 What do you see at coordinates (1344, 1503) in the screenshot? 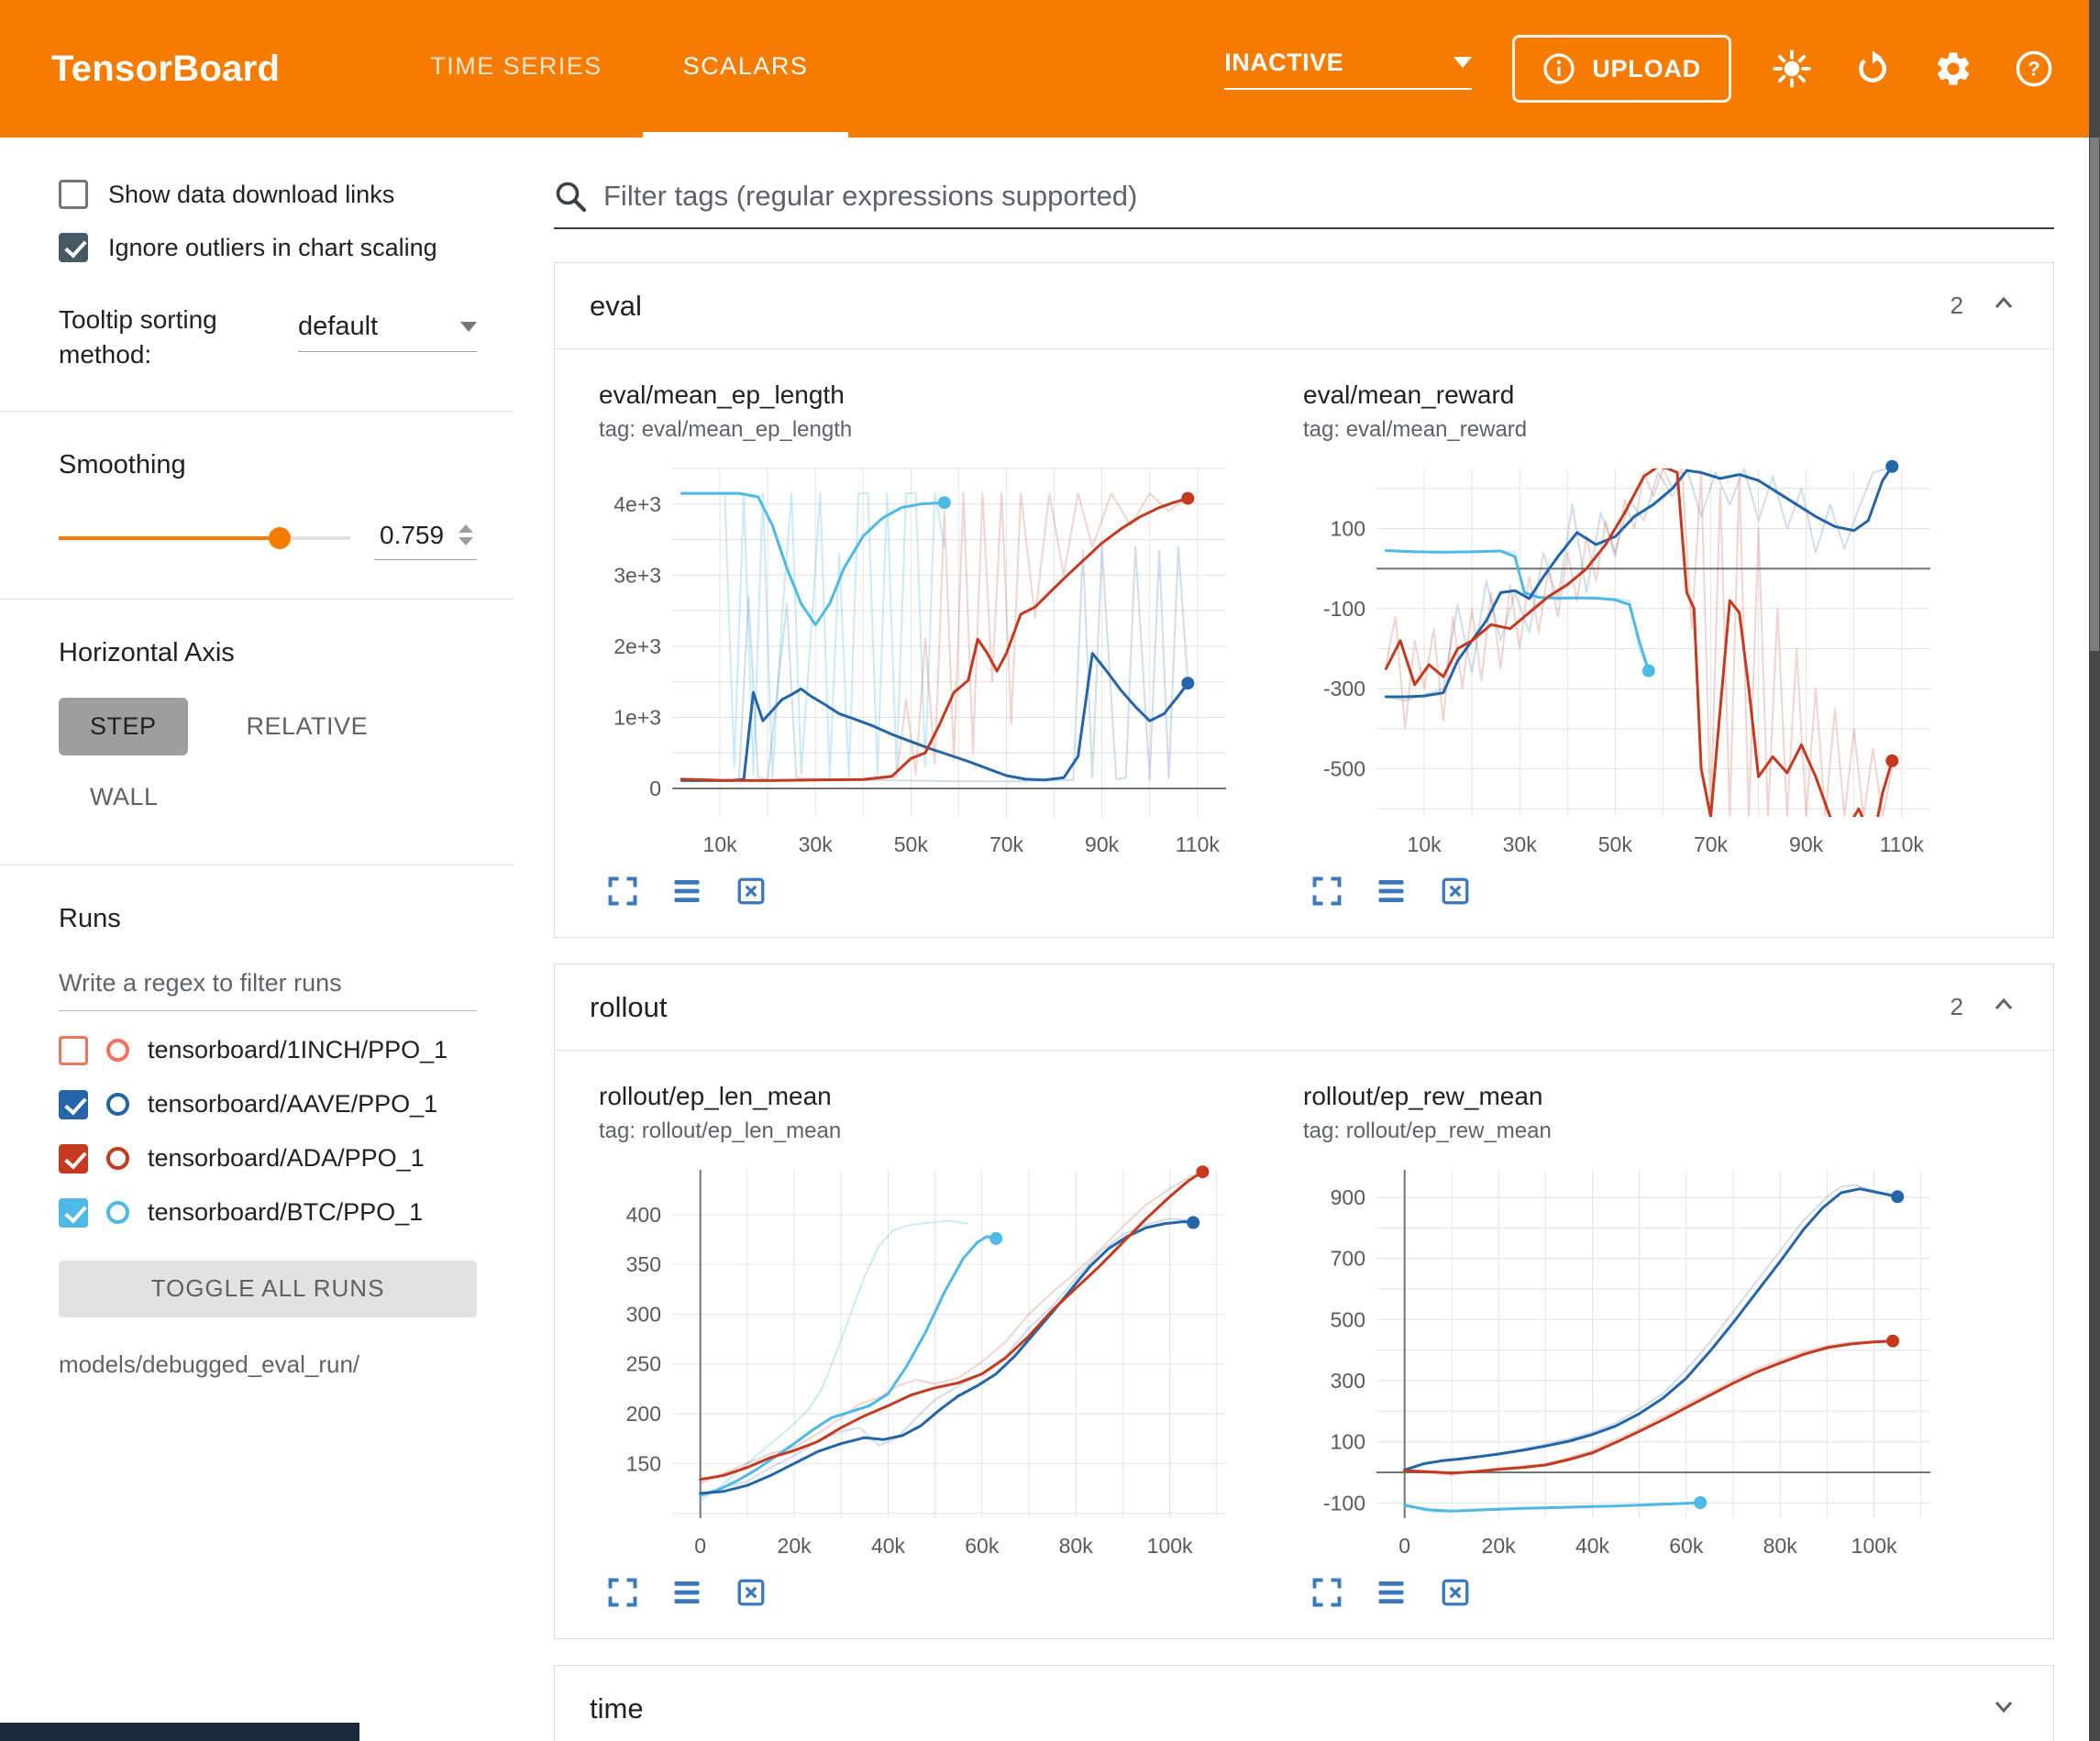
I see `svg-text: -100` at bounding box center [1344, 1503].